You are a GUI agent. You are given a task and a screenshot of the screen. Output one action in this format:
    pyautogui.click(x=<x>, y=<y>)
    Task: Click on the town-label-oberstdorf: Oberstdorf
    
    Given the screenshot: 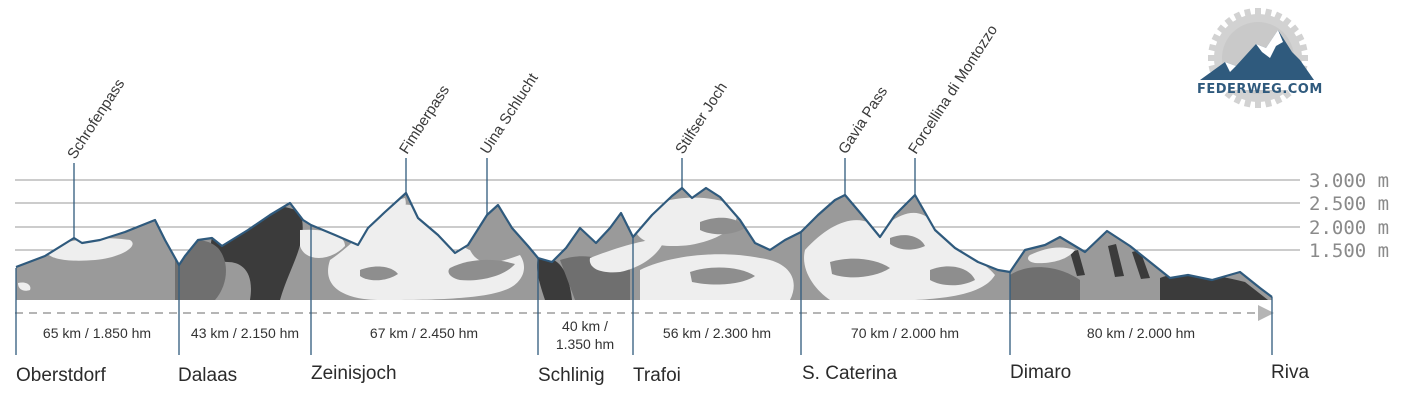 What is the action you would take?
    pyautogui.click(x=61, y=375)
    